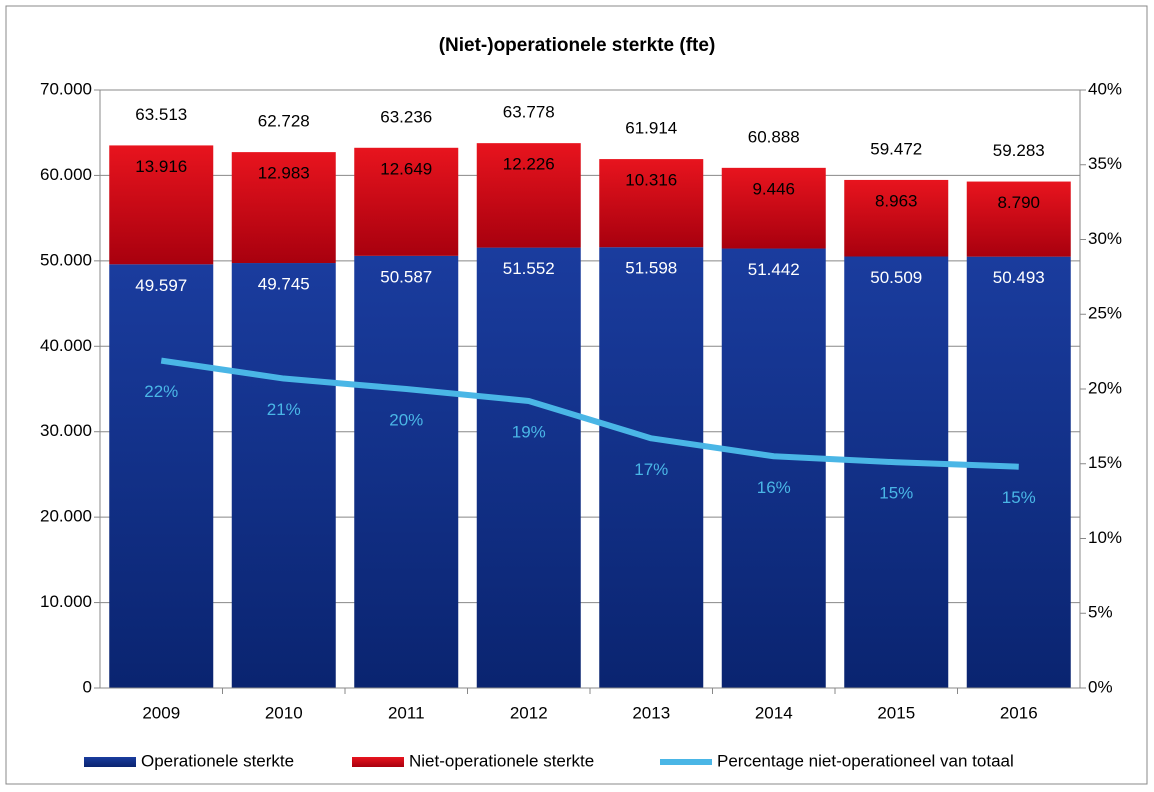  What do you see at coordinates (406, 168) in the screenshot?
I see `data-label: 12.649` at bounding box center [406, 168].